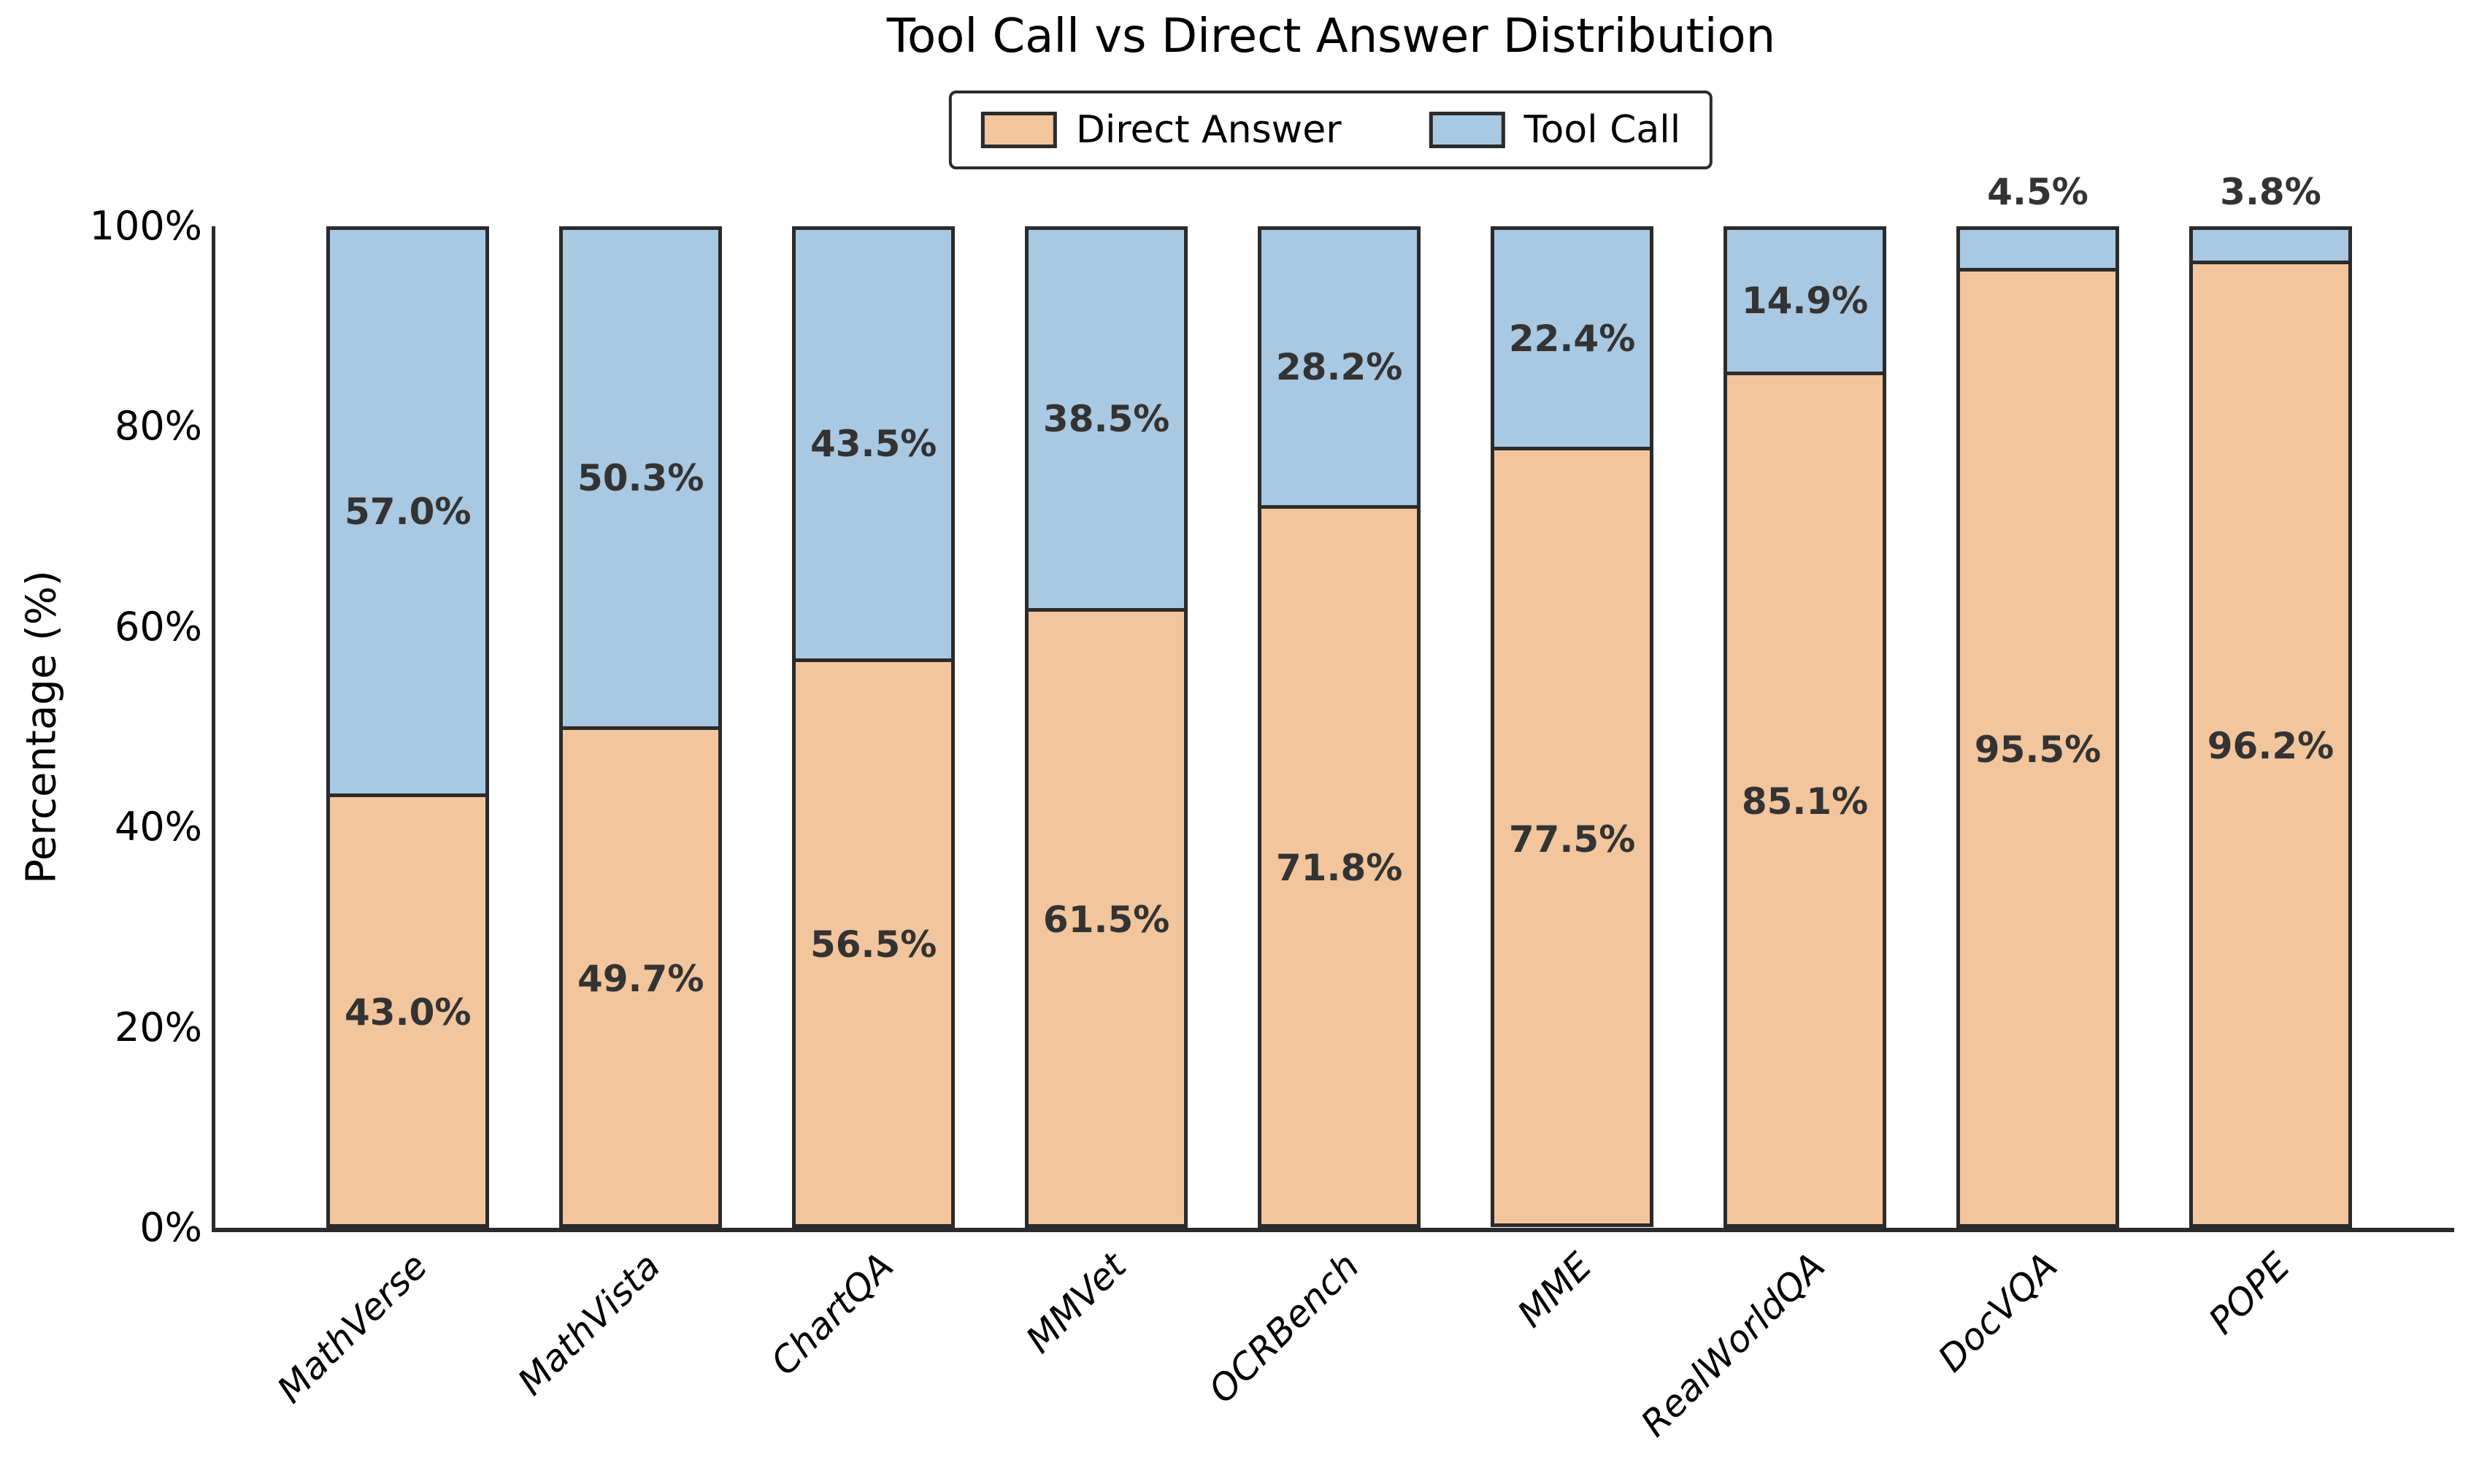 The image size is (2471, 1484). Describe the element at coordinates (589, 1324) in the screenshot. I see `x-tick-label: MathVista` at that location.